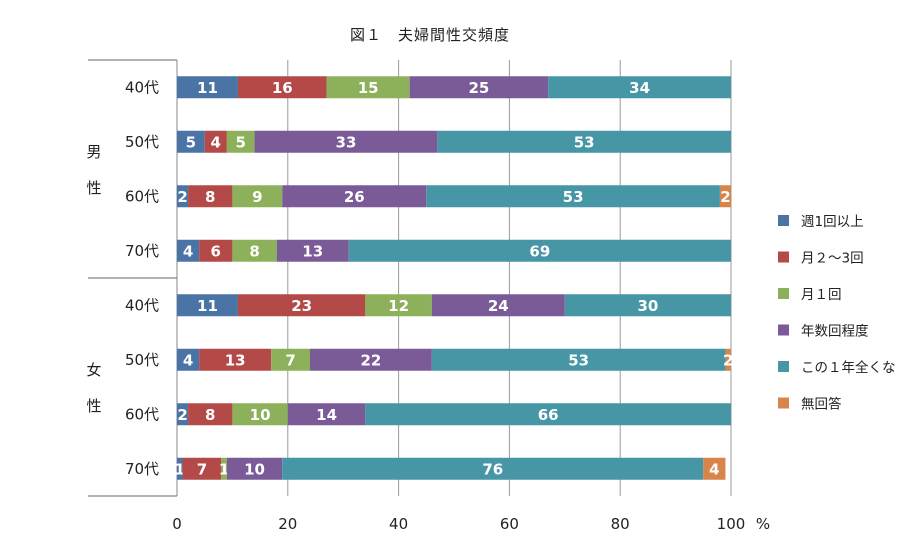 The width and height of the screenshot is (924, 547). I want to click on data-label: 12, so click(398, 306).